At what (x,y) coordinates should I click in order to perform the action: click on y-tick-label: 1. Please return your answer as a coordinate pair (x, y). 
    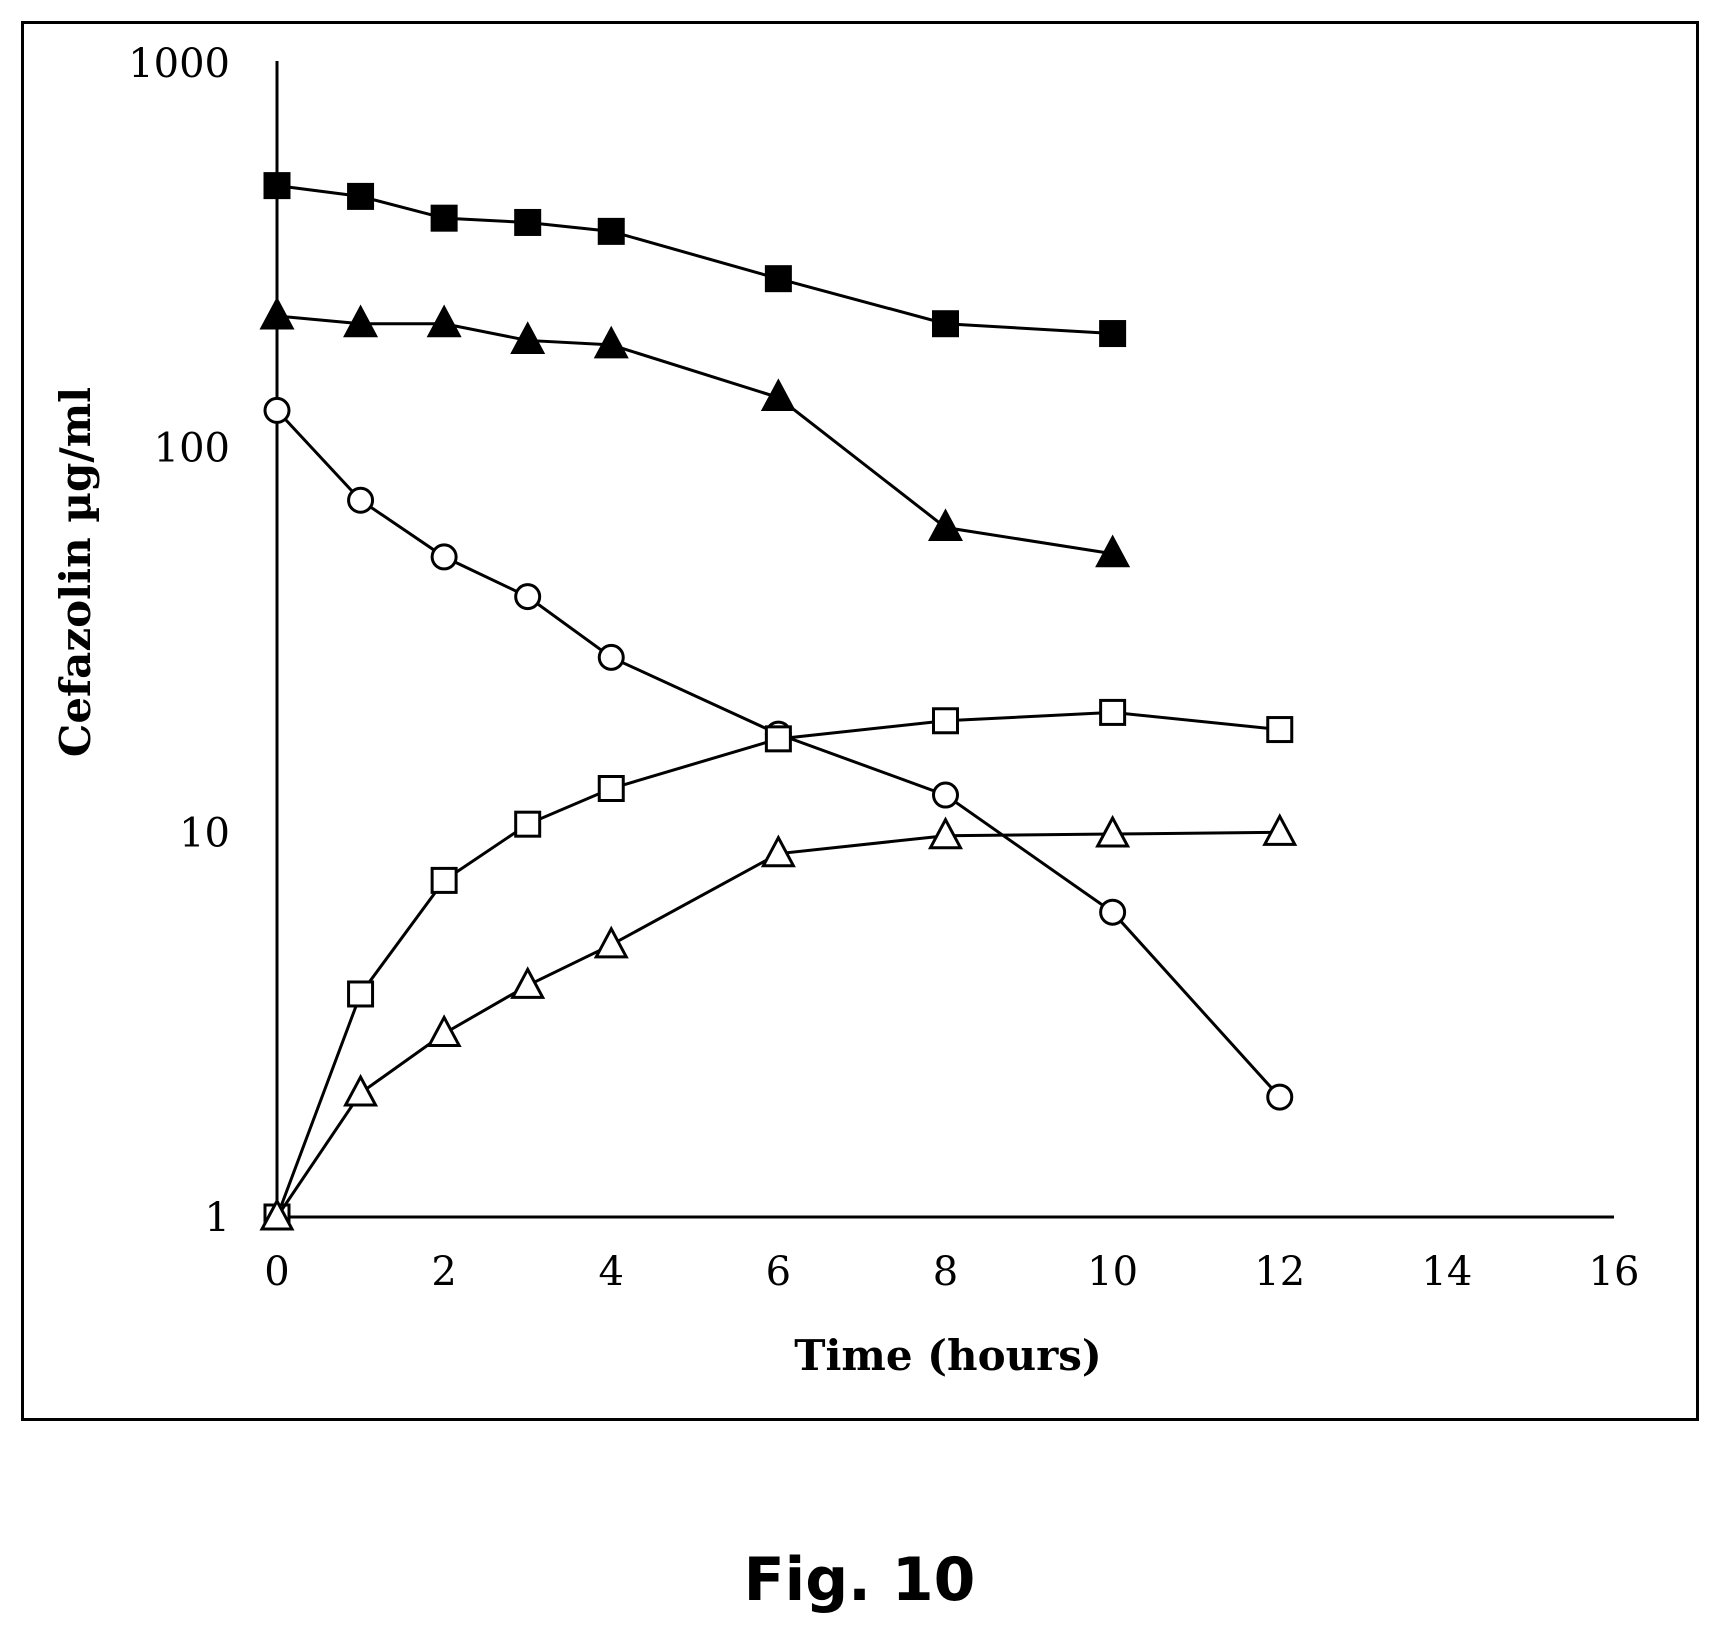
    Looking at the image, I should click on (217, 1218).